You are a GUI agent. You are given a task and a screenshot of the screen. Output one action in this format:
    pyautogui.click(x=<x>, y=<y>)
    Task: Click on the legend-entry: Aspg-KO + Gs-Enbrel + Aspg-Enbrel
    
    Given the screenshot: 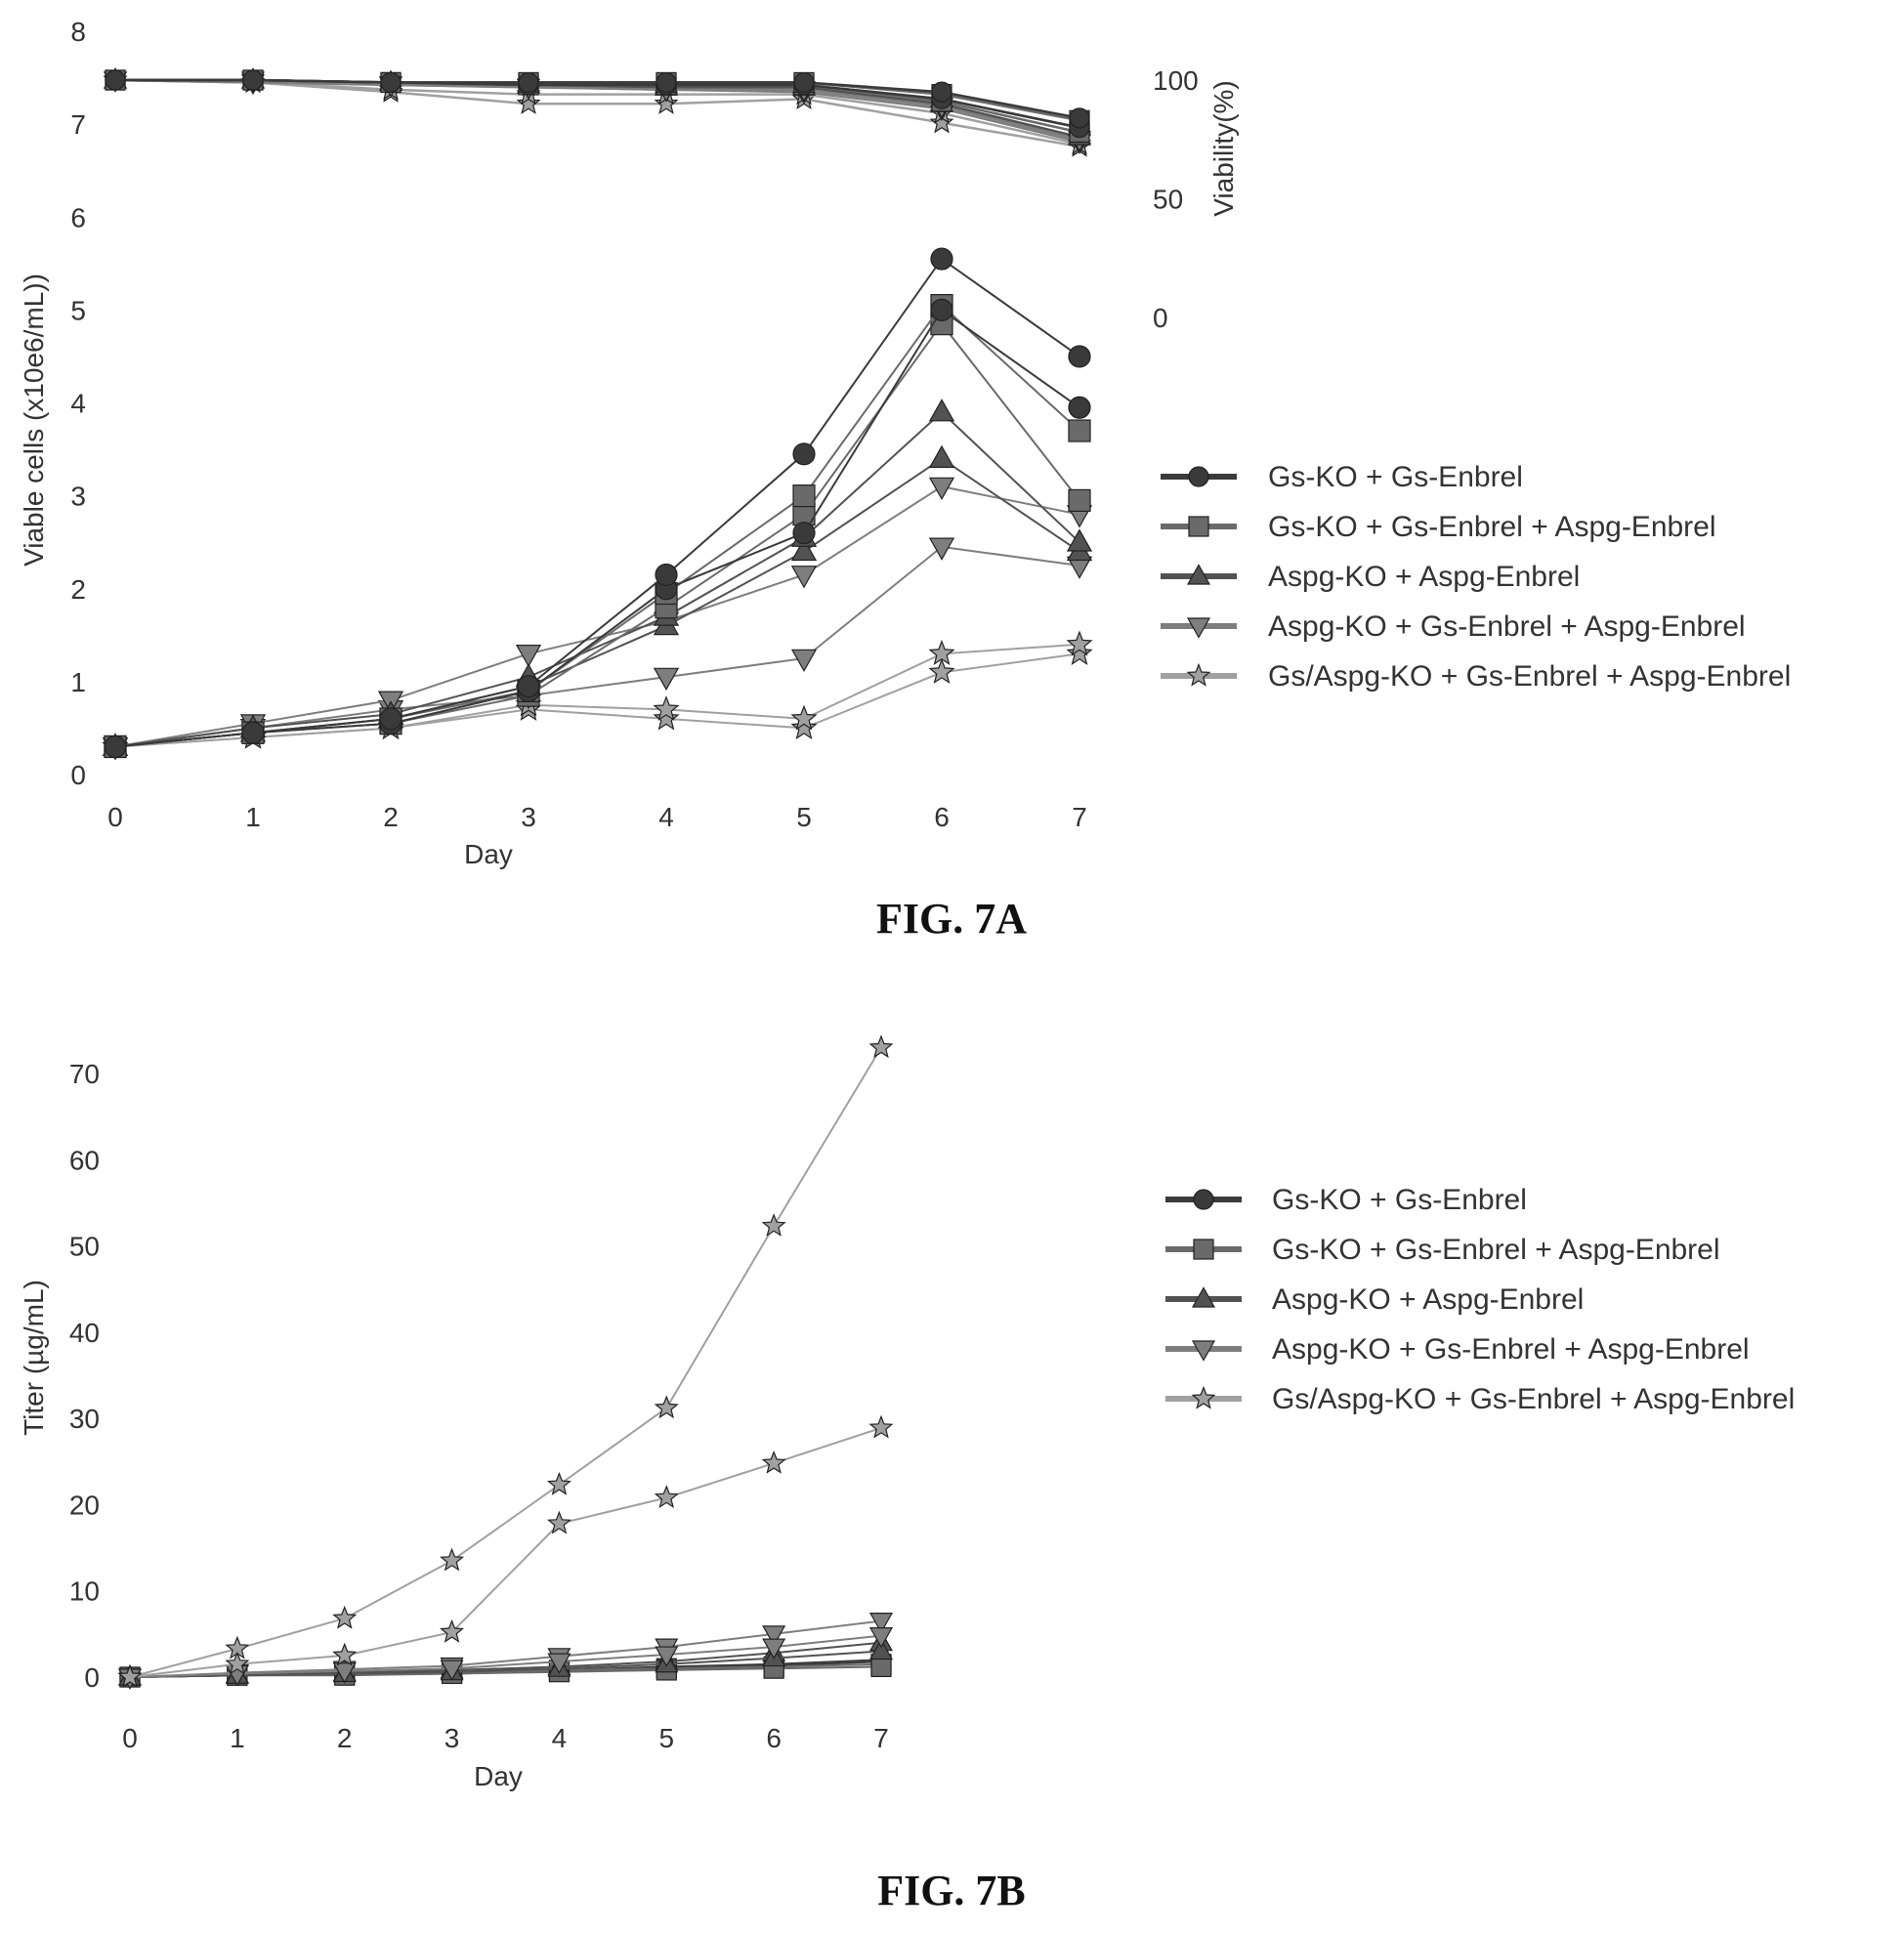 What is the action you would take?
    pyautogui.click(x=1453, y=626)
    